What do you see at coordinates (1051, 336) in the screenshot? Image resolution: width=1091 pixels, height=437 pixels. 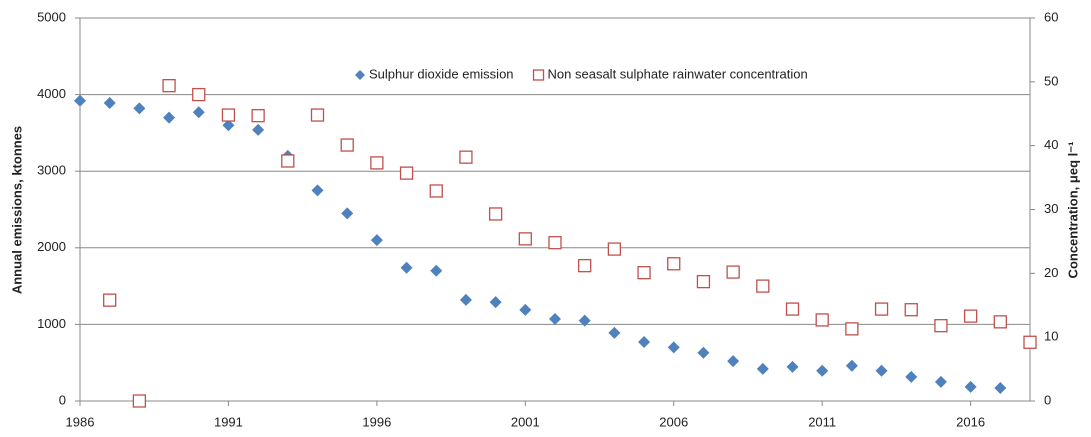 I see `y2-tick-label: 10` at bounding box center [1051, 336].